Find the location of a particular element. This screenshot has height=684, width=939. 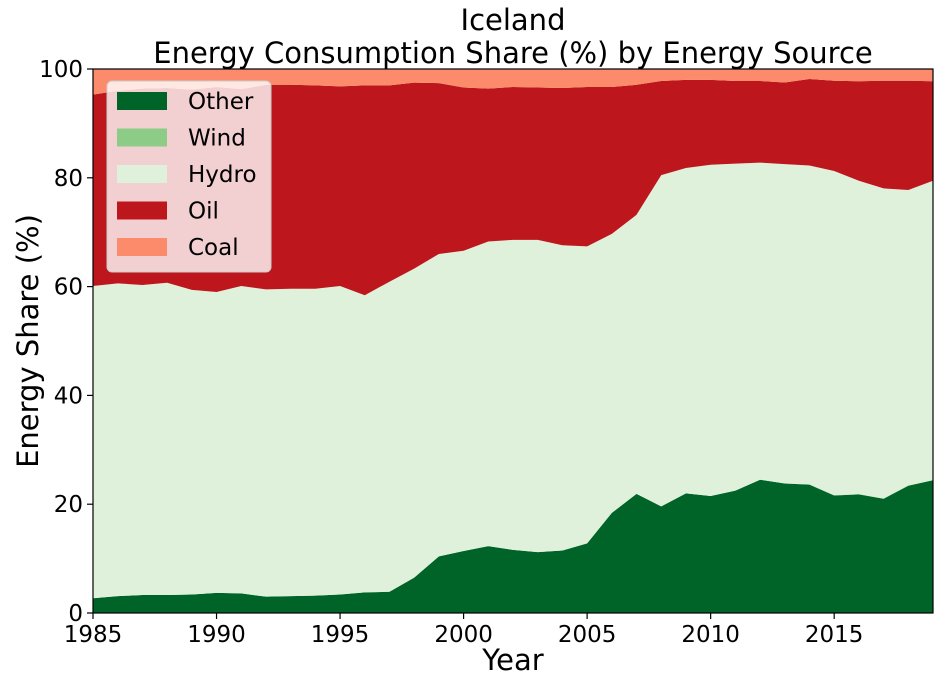

legend-label-oil: Oil is located at coordinates (203, 212).